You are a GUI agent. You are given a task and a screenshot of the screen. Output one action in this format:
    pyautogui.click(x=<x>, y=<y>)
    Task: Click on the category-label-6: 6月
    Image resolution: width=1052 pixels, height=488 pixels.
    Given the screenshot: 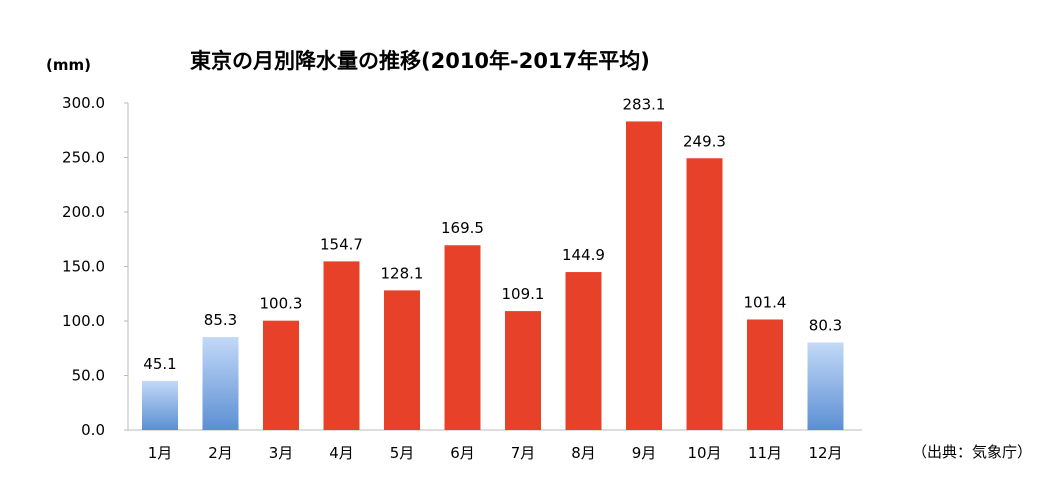 What is the action you would take?
    pyautogui.click(x=462, y=453)
    